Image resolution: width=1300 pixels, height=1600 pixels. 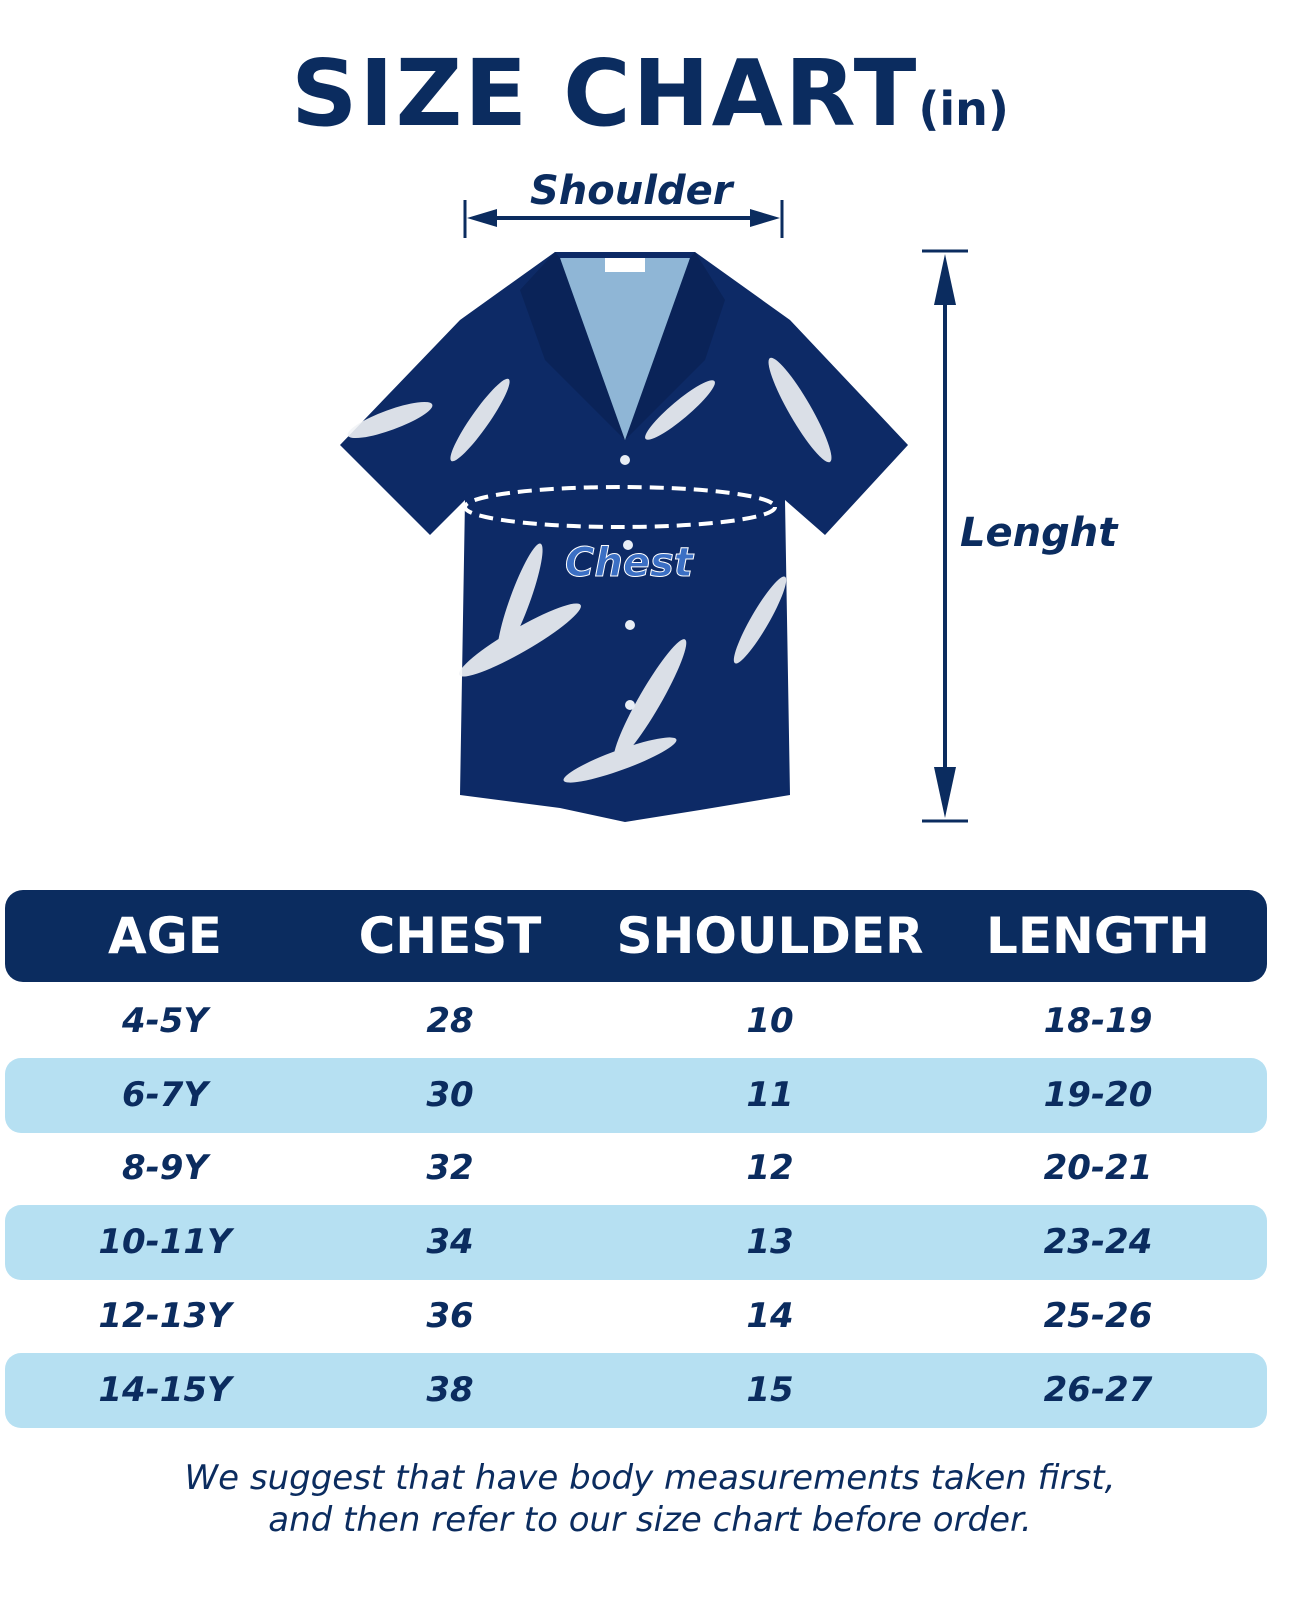 I want to click on title-text: SIZE CHART, so click(x=605, y=93).